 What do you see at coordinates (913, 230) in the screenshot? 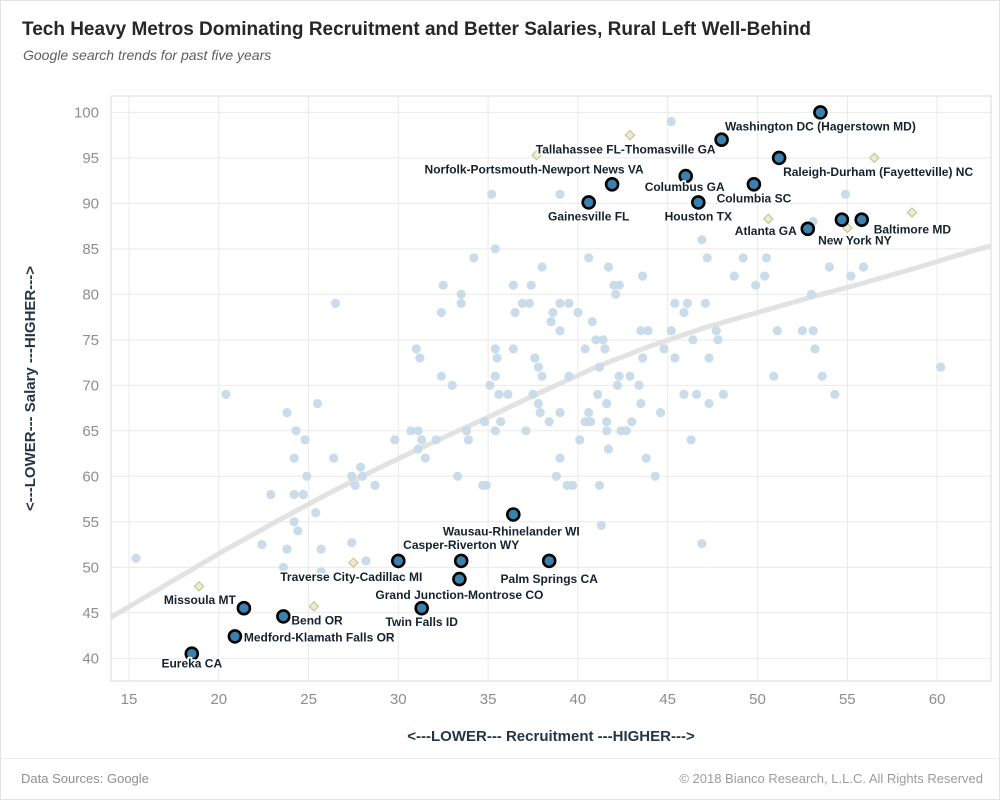
I see `metro-label: Baltimore MD` at bounding box center [913, 230].